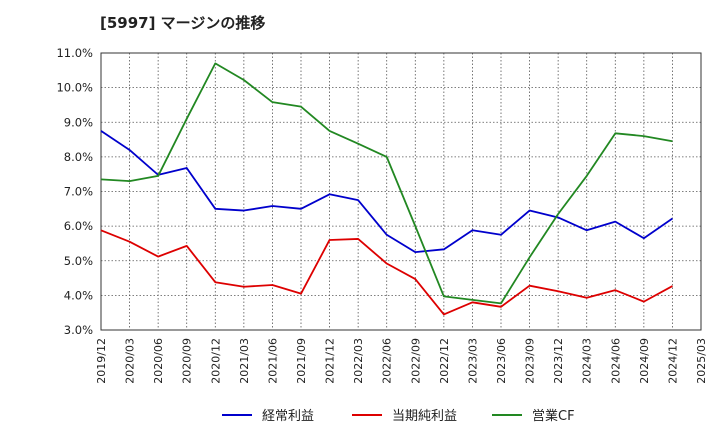 Image resolution: width=720 pixels, height=440 pixels. I want to click on y-axis: 3.0% 4.0% 5.0% 6.0% 7.0% 8.0% 9.0% 10.0% 11.0%, so click(74, 191).